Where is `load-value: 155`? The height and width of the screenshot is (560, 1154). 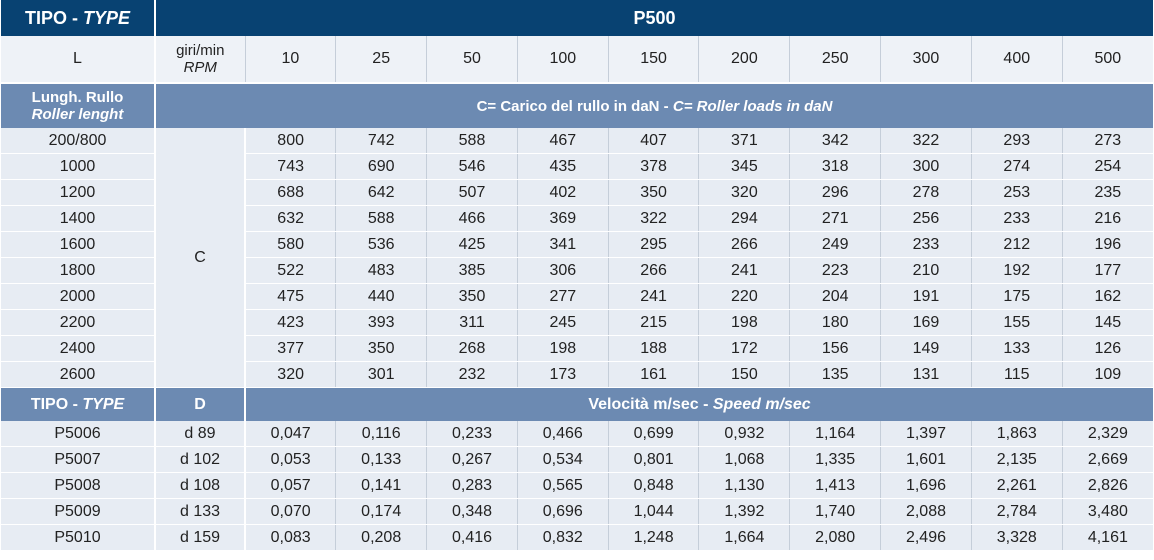
load-value: 155 is located at coordinates (1017, 322).